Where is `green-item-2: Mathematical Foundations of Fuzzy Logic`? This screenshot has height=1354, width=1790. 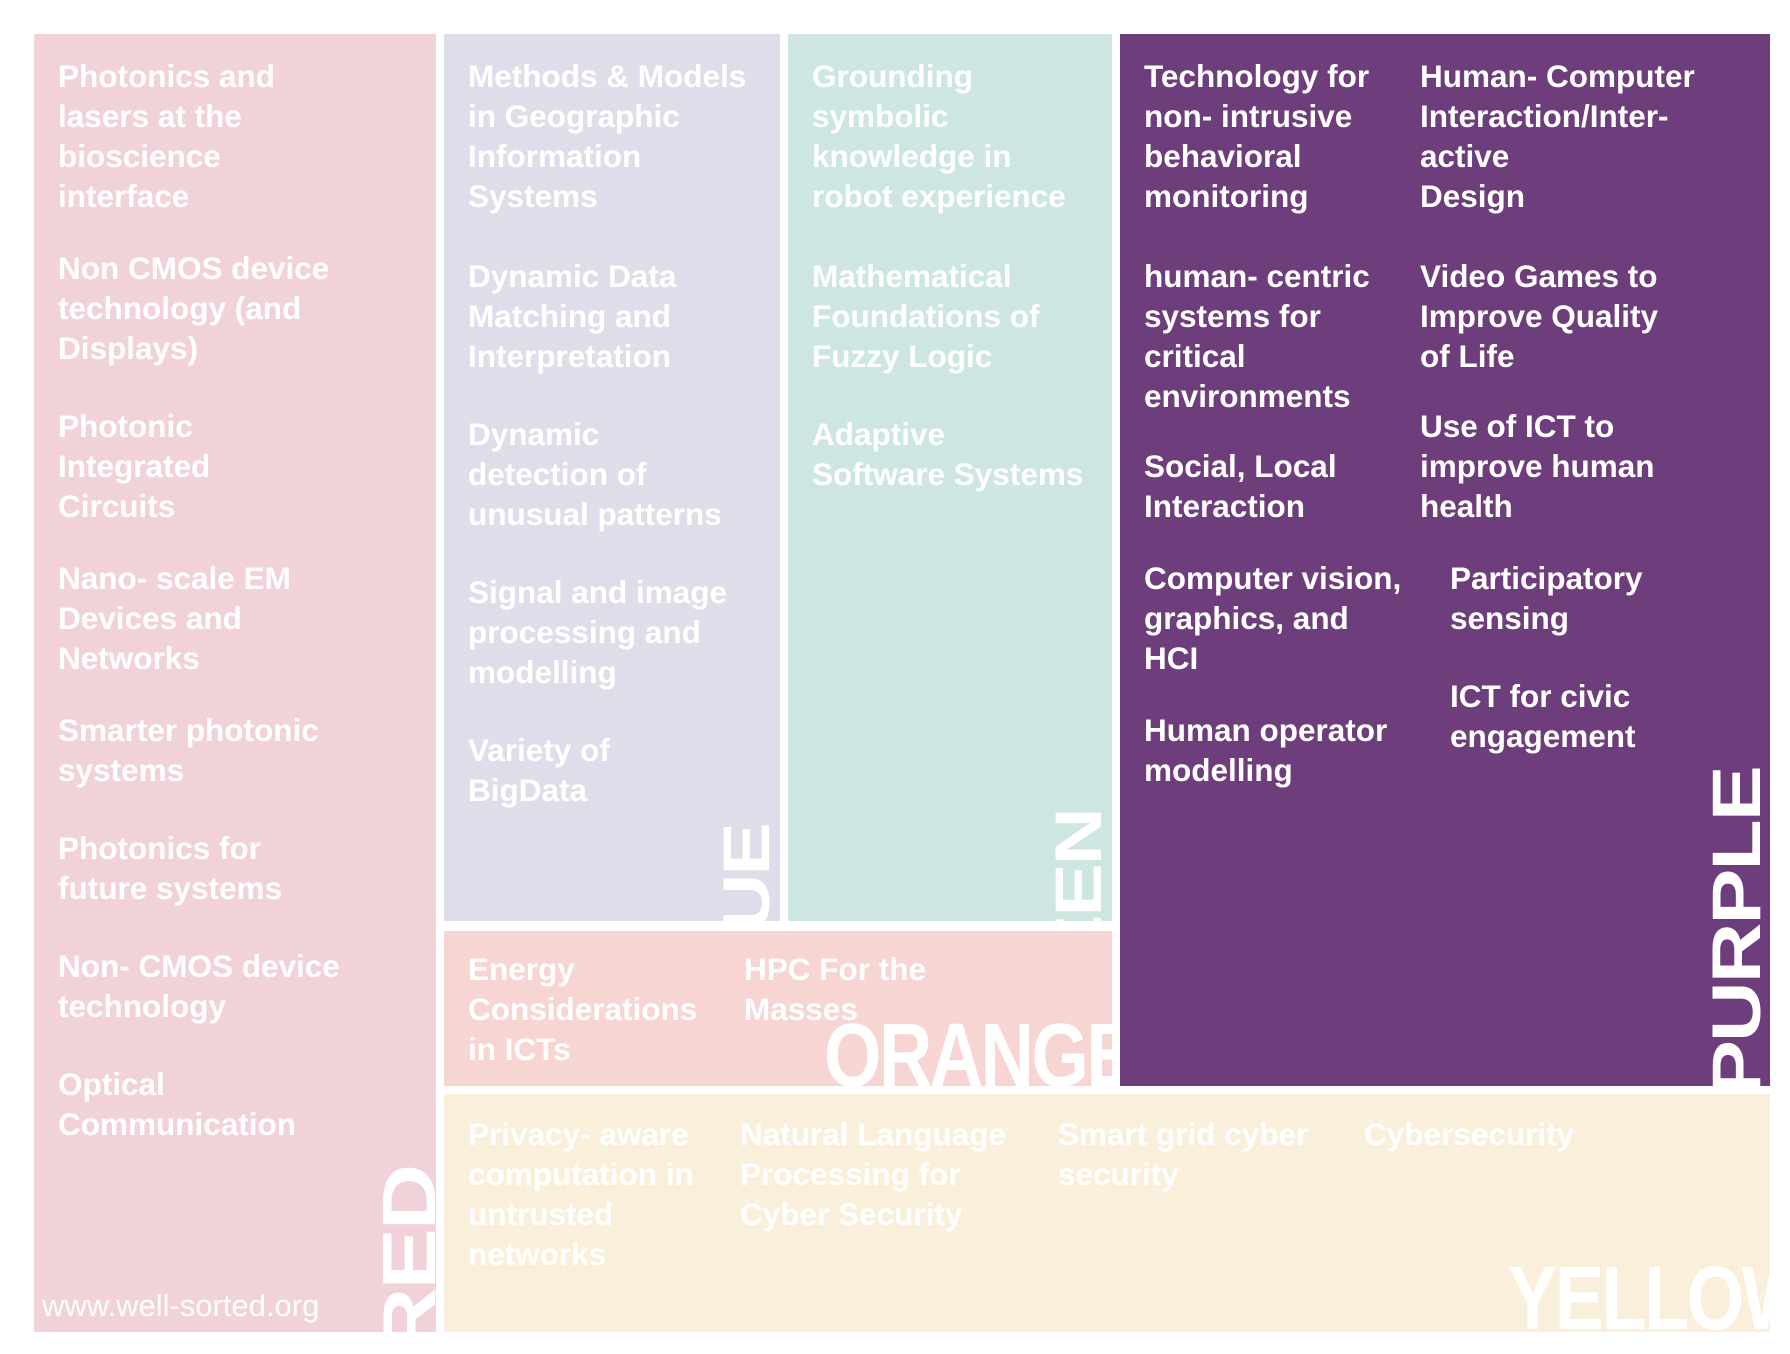 green-item-2: Mathematical Foundations of Fuzzy Logic is located at coordinates (926, 316).